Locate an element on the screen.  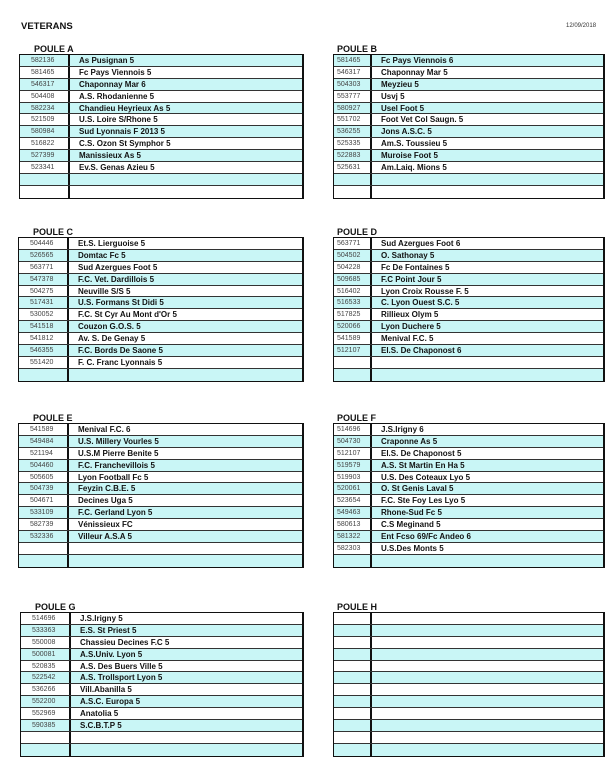
team-name: Chandieu Heyrieux As 5 is located at coordinates (125, 108).